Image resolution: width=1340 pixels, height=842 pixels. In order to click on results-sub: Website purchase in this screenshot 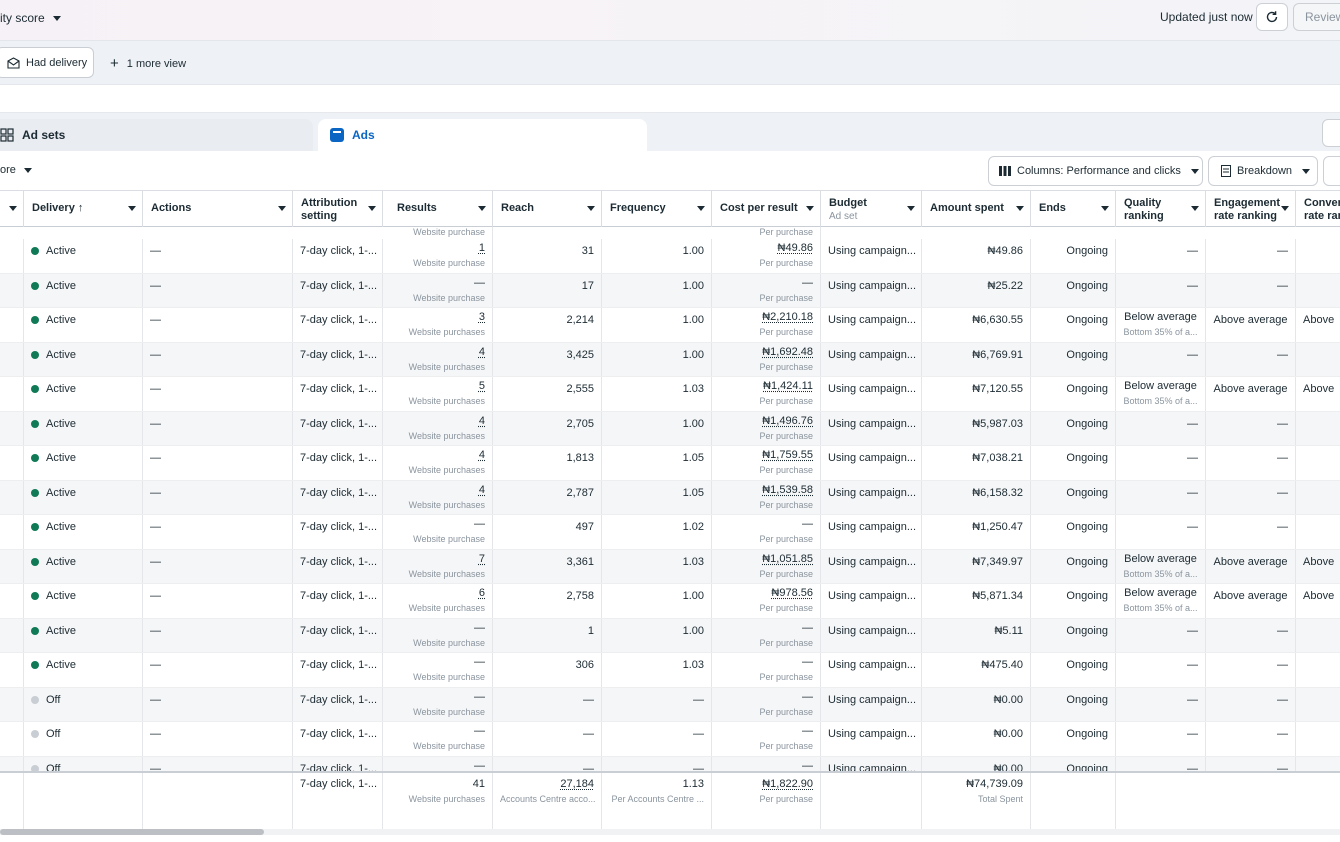, I will do `click(437, 677)`.